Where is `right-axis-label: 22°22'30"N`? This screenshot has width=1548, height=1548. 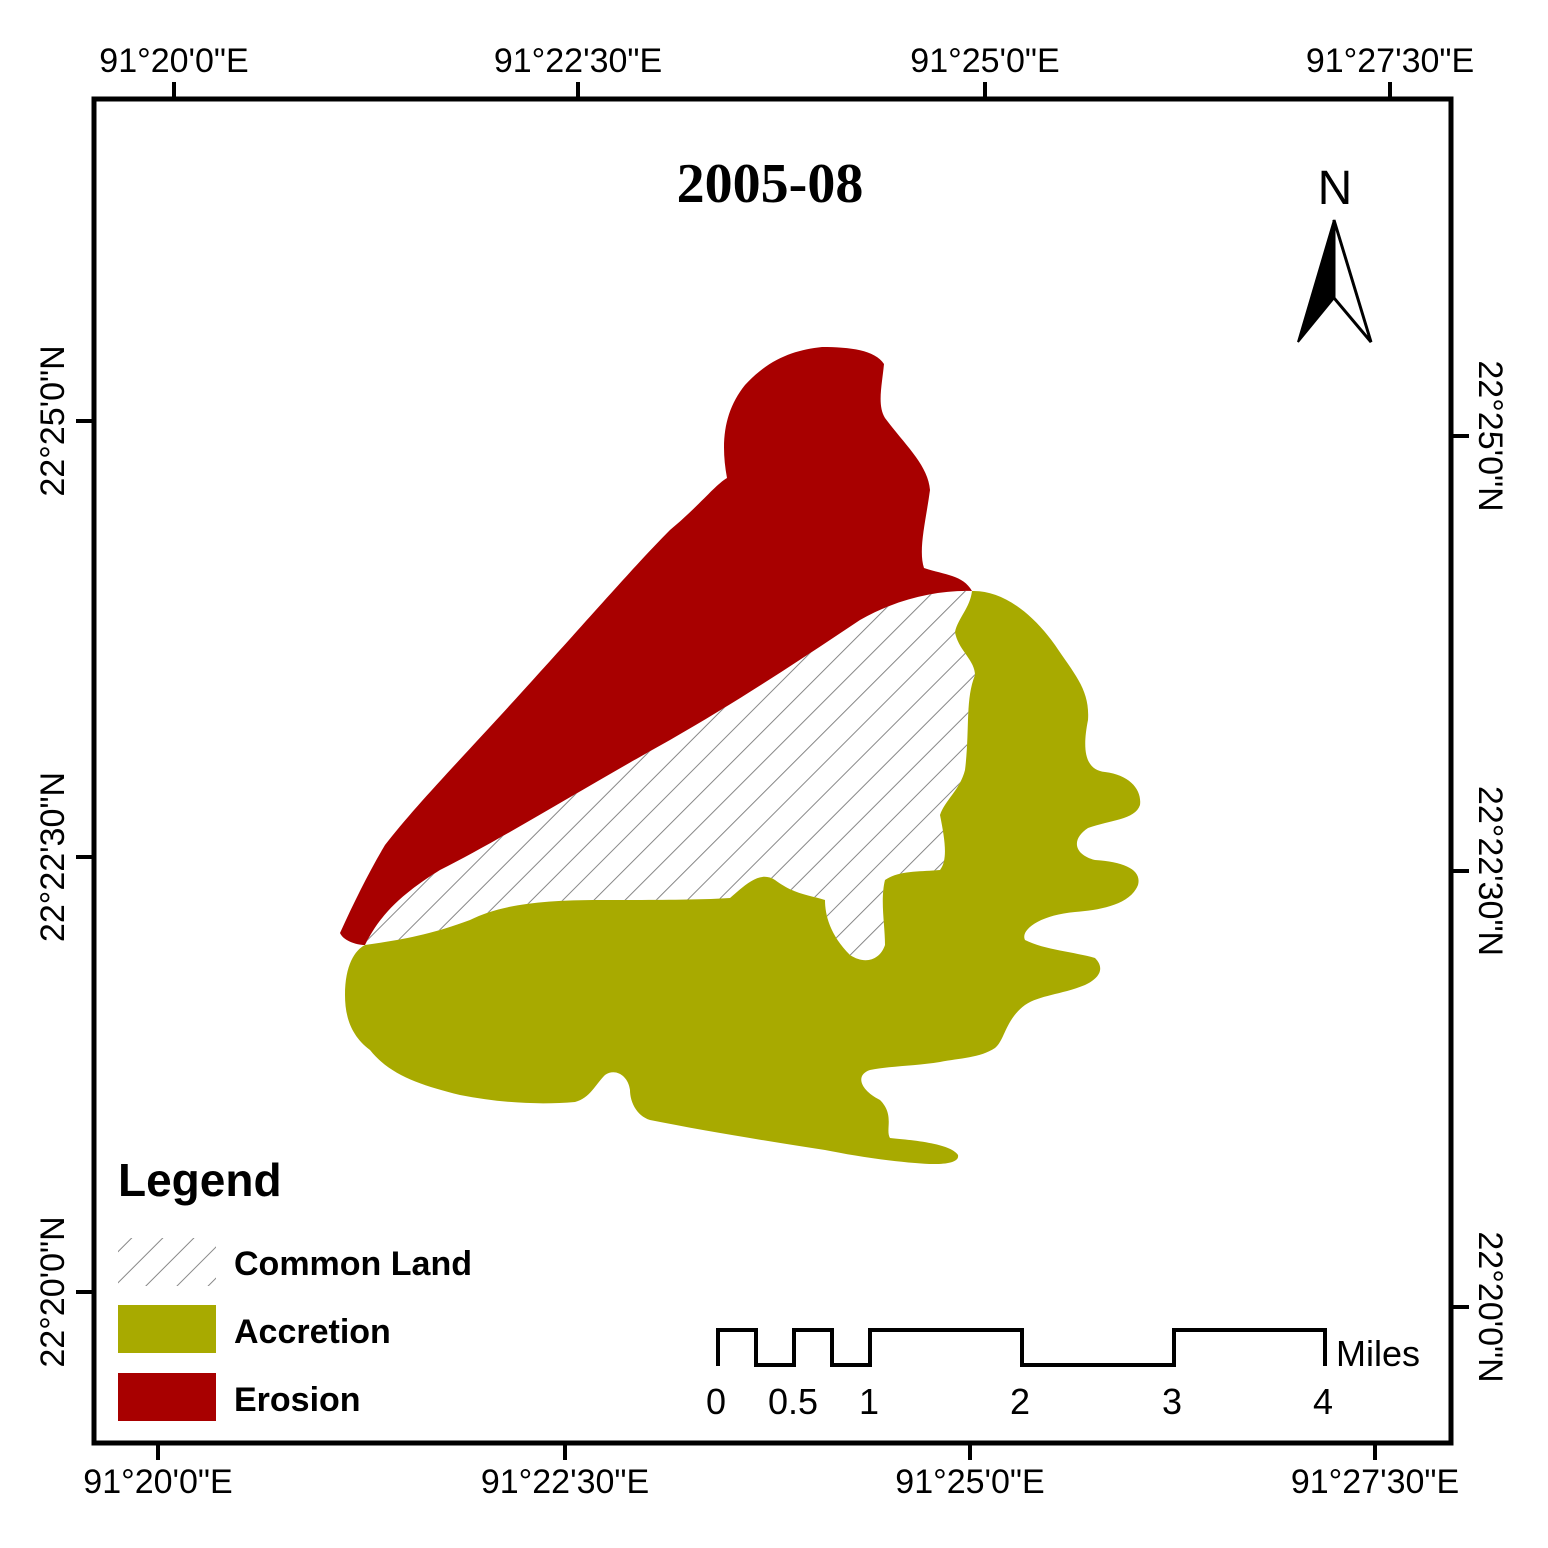 right-axis-label: 22°22'30"N is located at coordinates (1490, 871).